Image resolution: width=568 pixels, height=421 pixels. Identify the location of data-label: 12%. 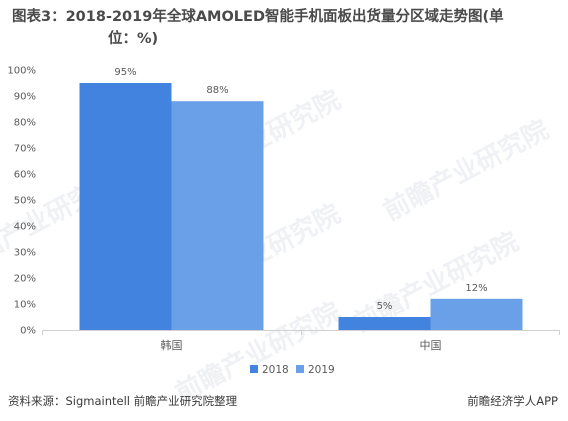
(476, 288).